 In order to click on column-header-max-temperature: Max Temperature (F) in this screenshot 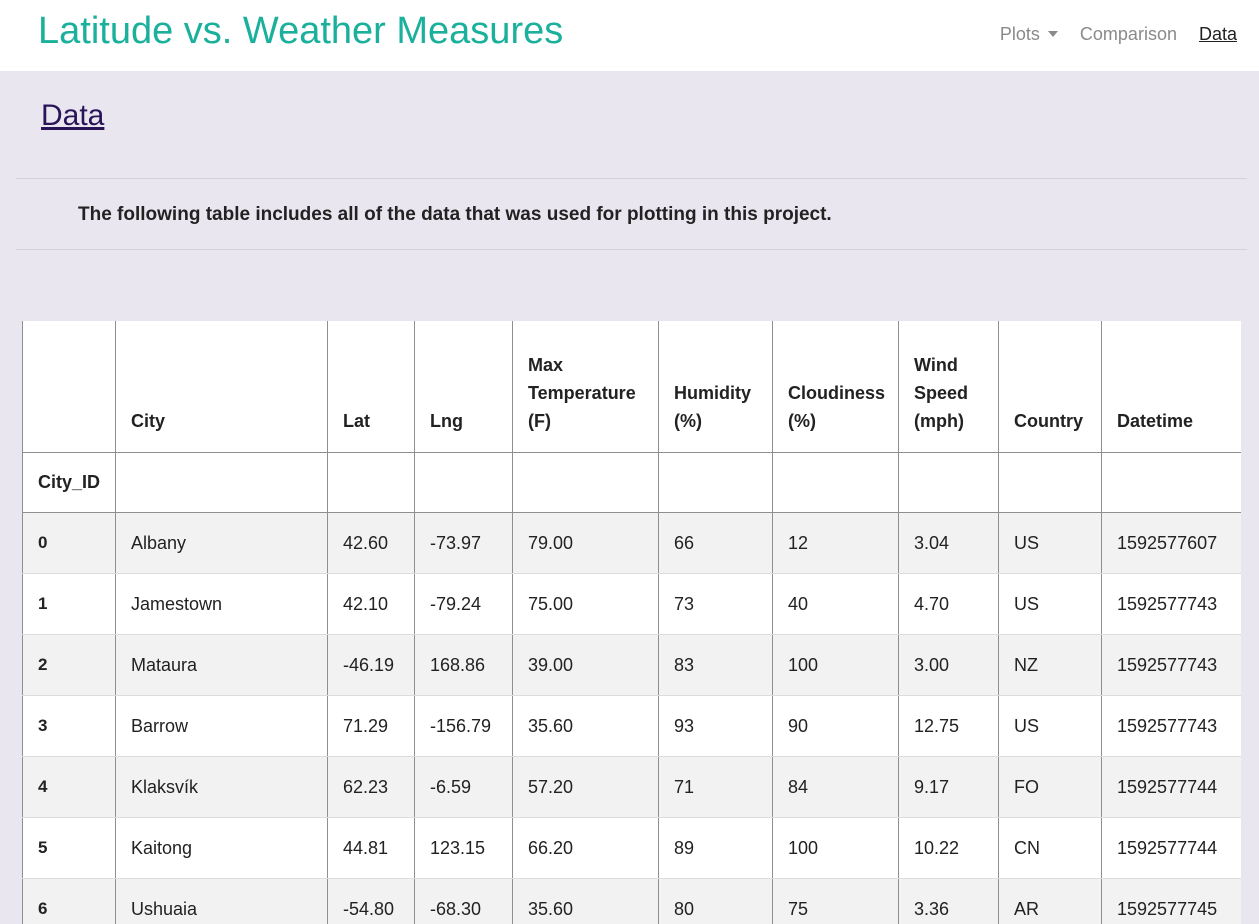, I will do `click(585, 387)`.